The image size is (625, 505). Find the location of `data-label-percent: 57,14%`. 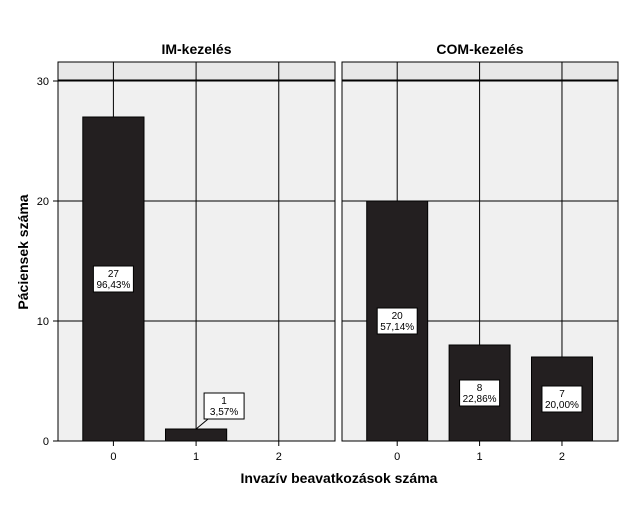

data-label-percent: 57,14% is located at coordinates (397, 327).